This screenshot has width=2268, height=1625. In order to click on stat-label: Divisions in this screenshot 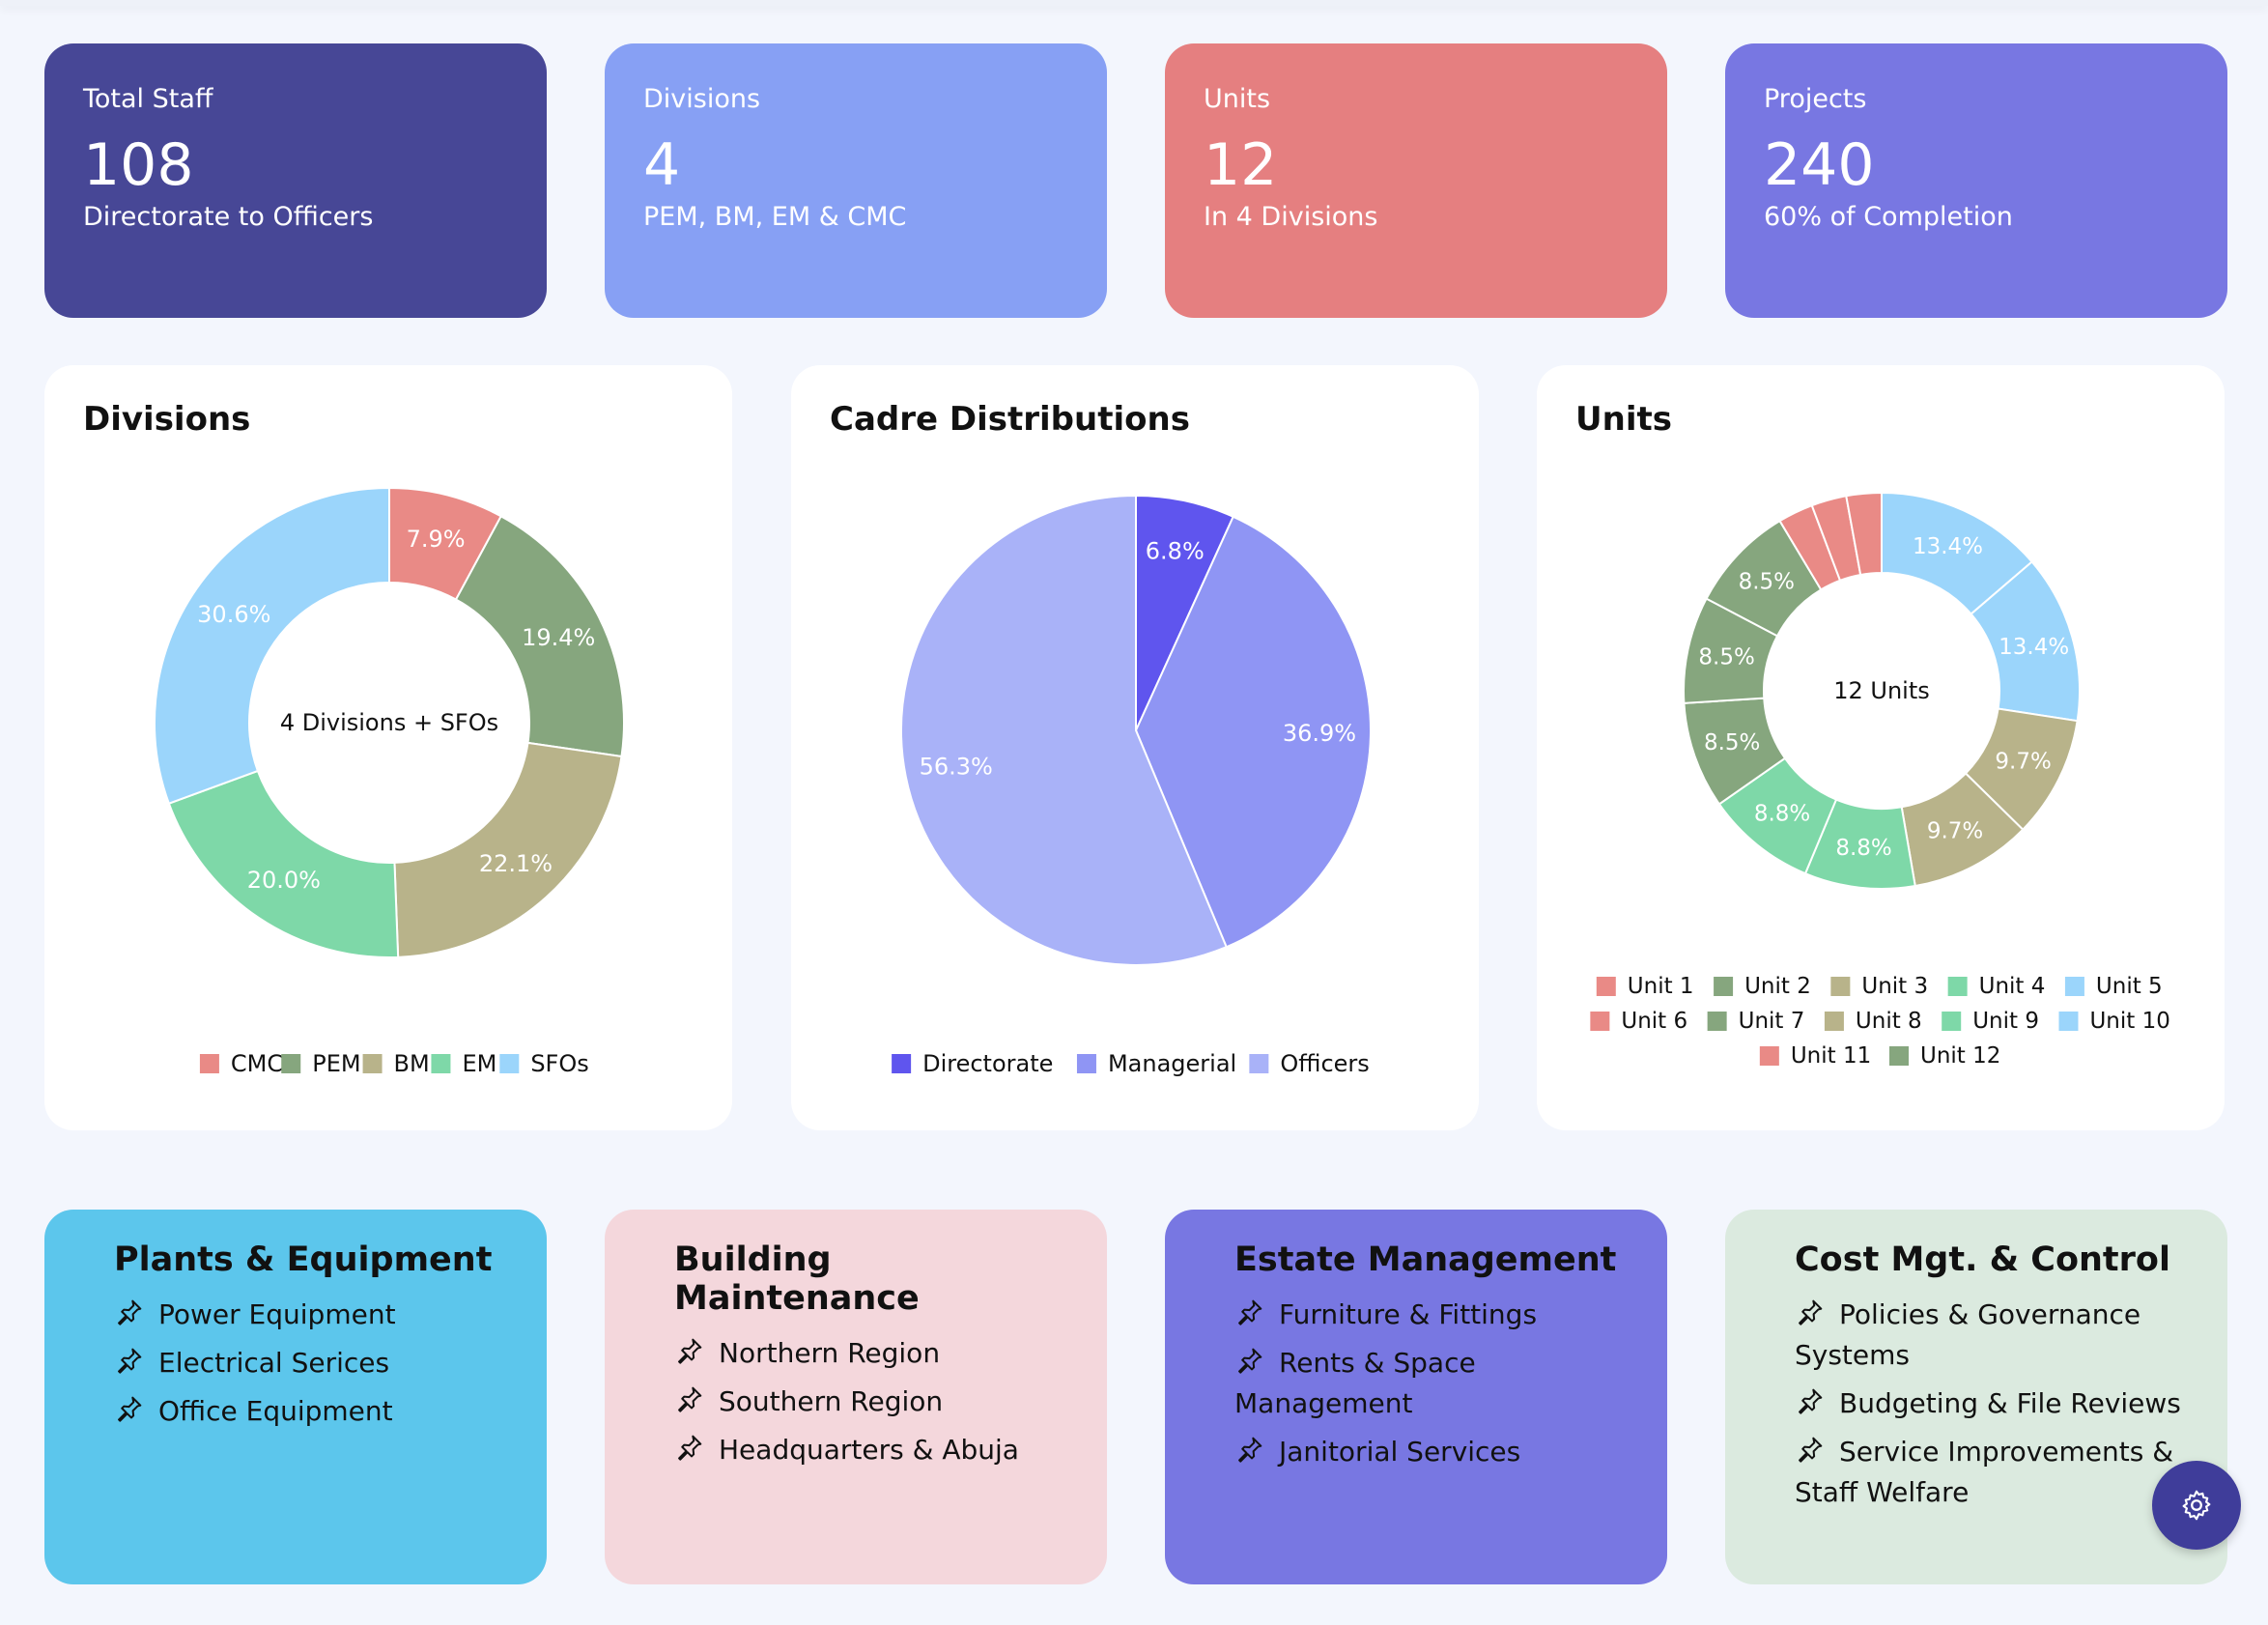, I will do `click(702, 99)`.